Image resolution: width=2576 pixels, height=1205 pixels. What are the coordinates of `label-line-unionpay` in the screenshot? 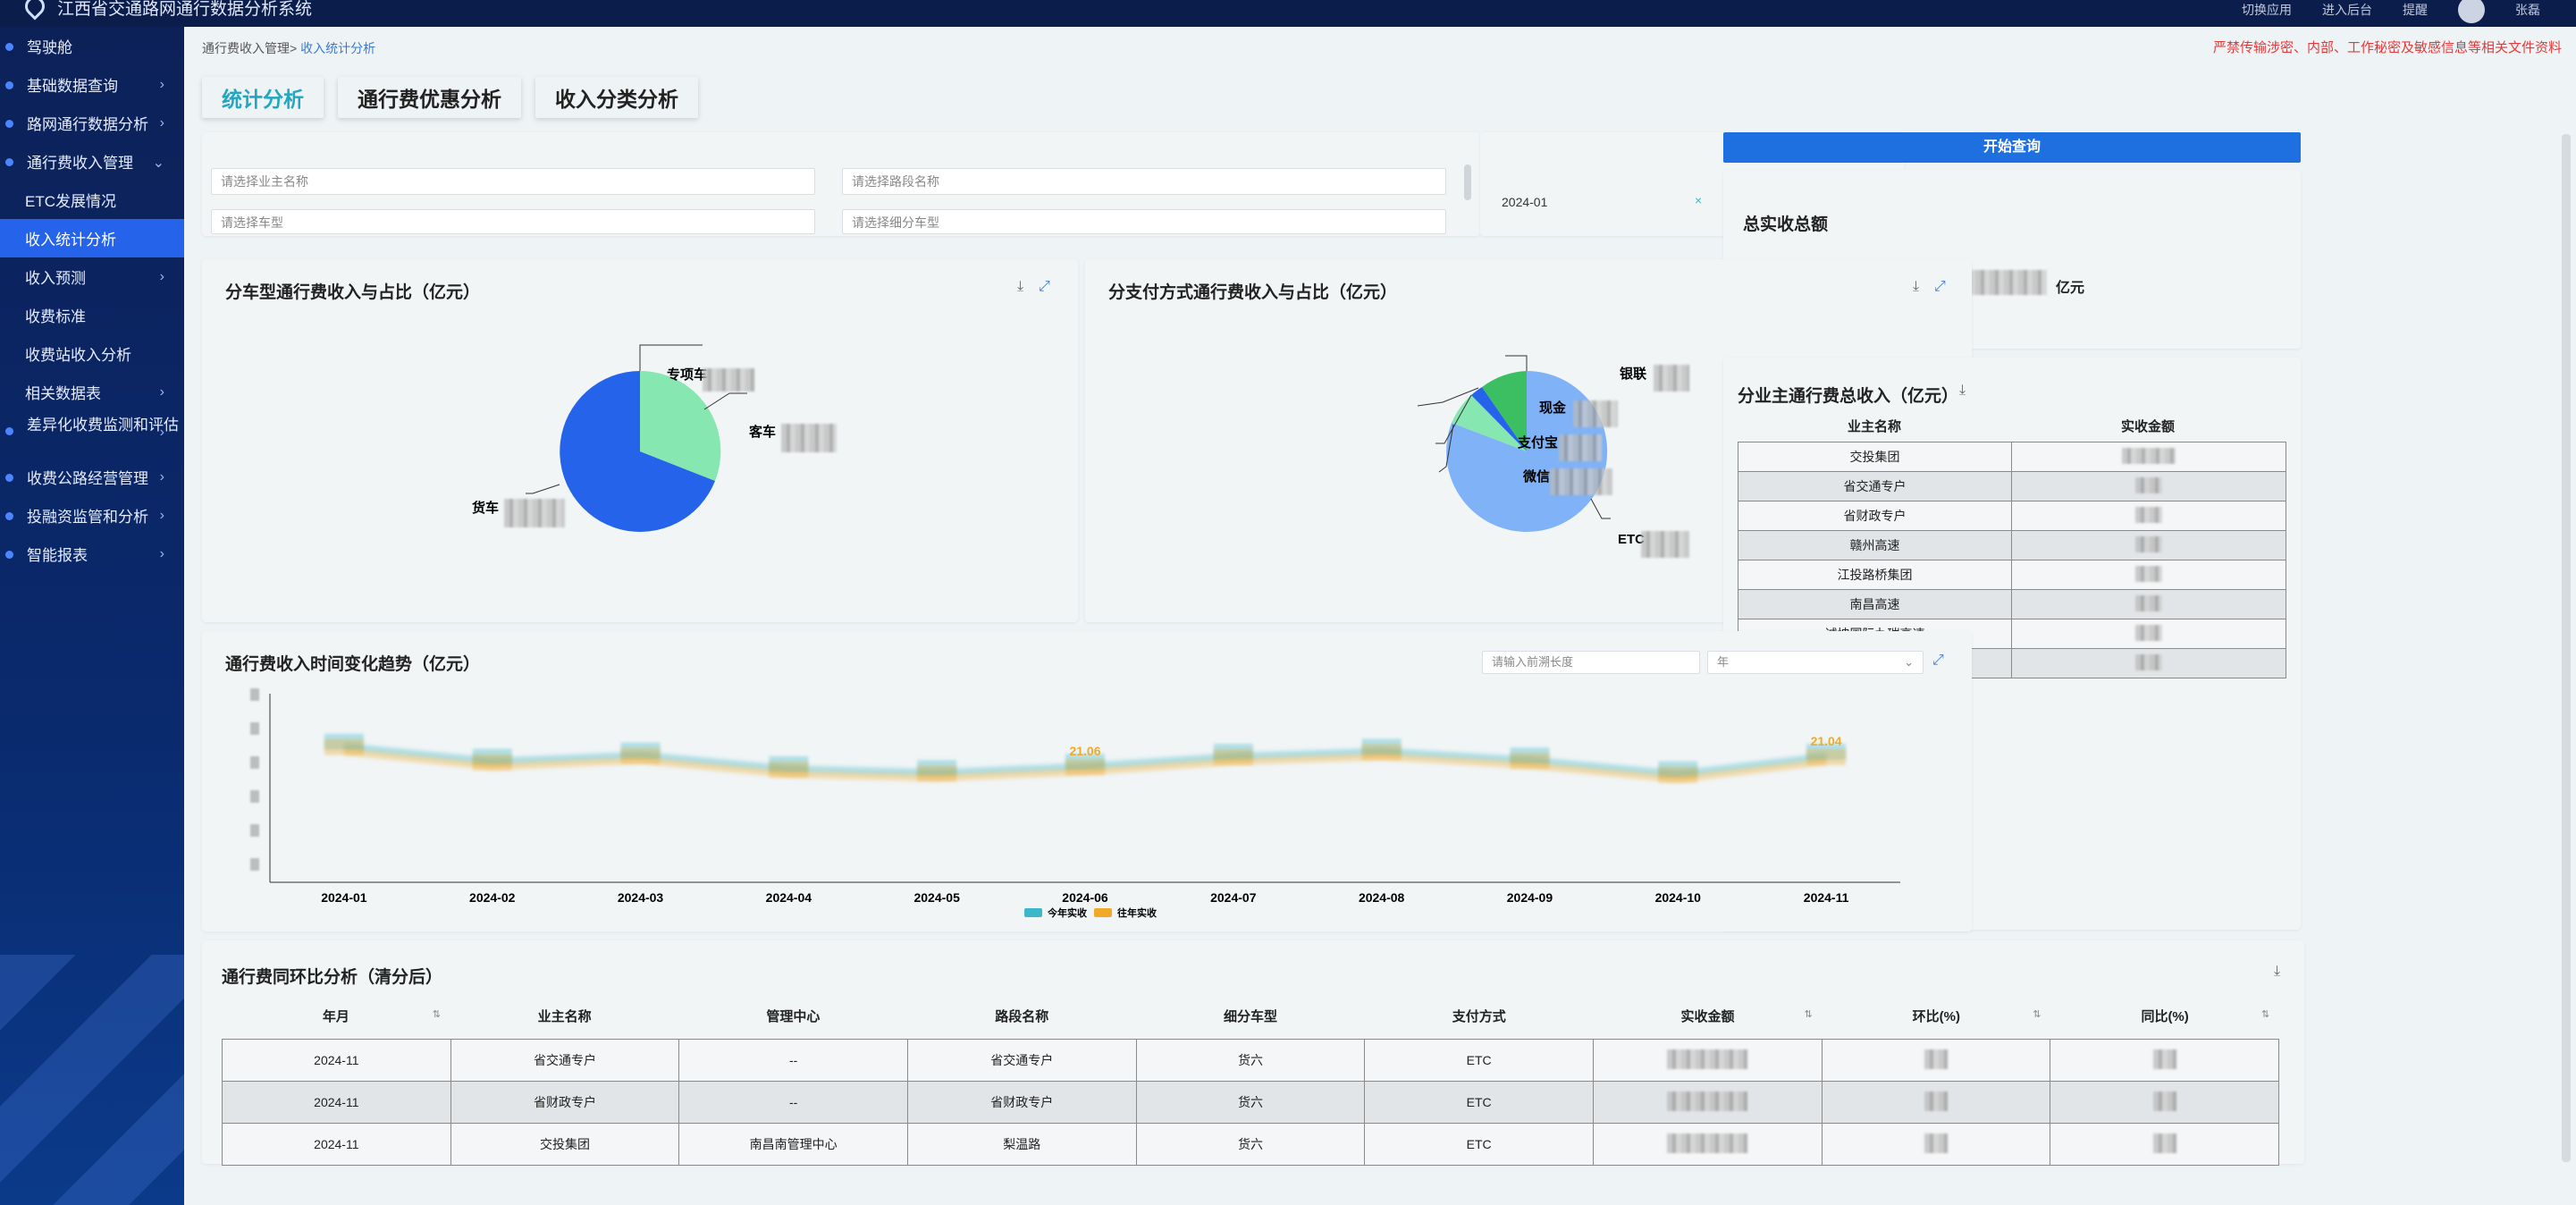 It's located at (1517, 363).